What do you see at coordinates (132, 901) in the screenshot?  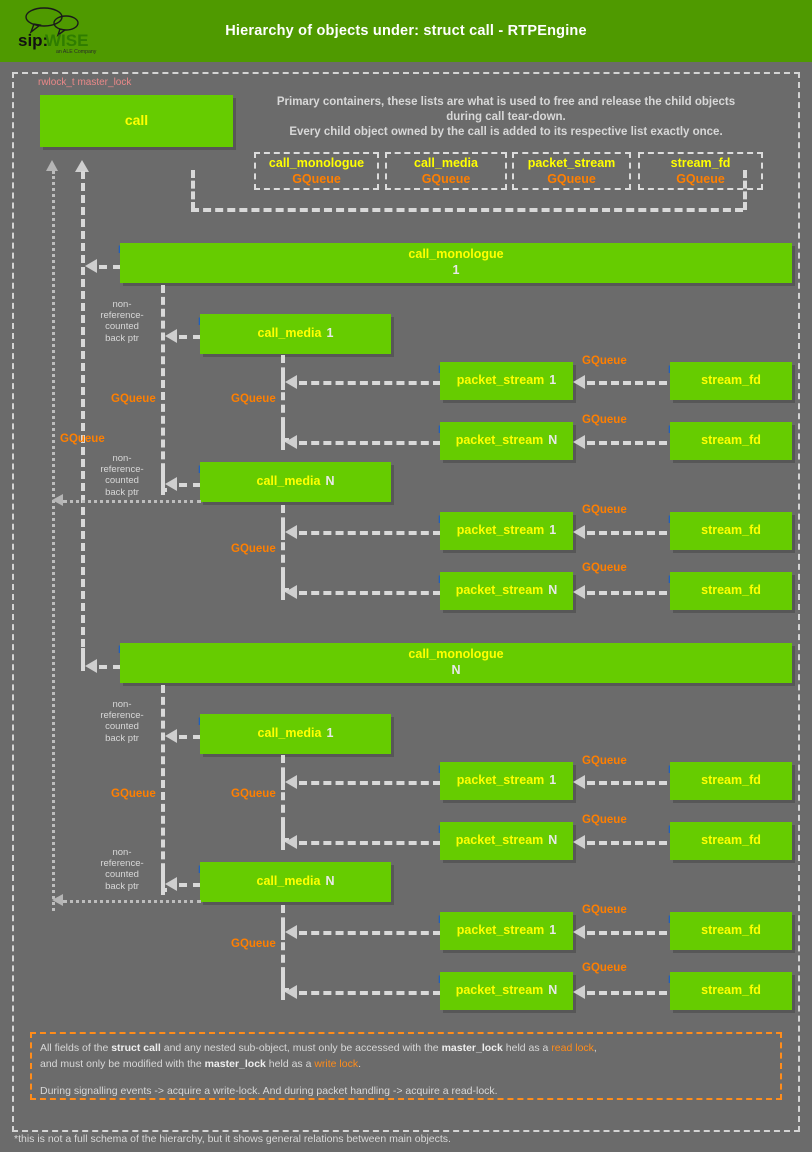 I see `dotted-return-b` at bounding box center [132, 901].